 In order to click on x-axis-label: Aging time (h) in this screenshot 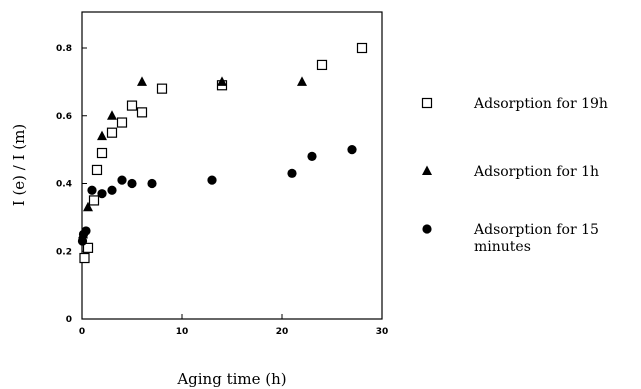, I will do `click(231, 379)`.